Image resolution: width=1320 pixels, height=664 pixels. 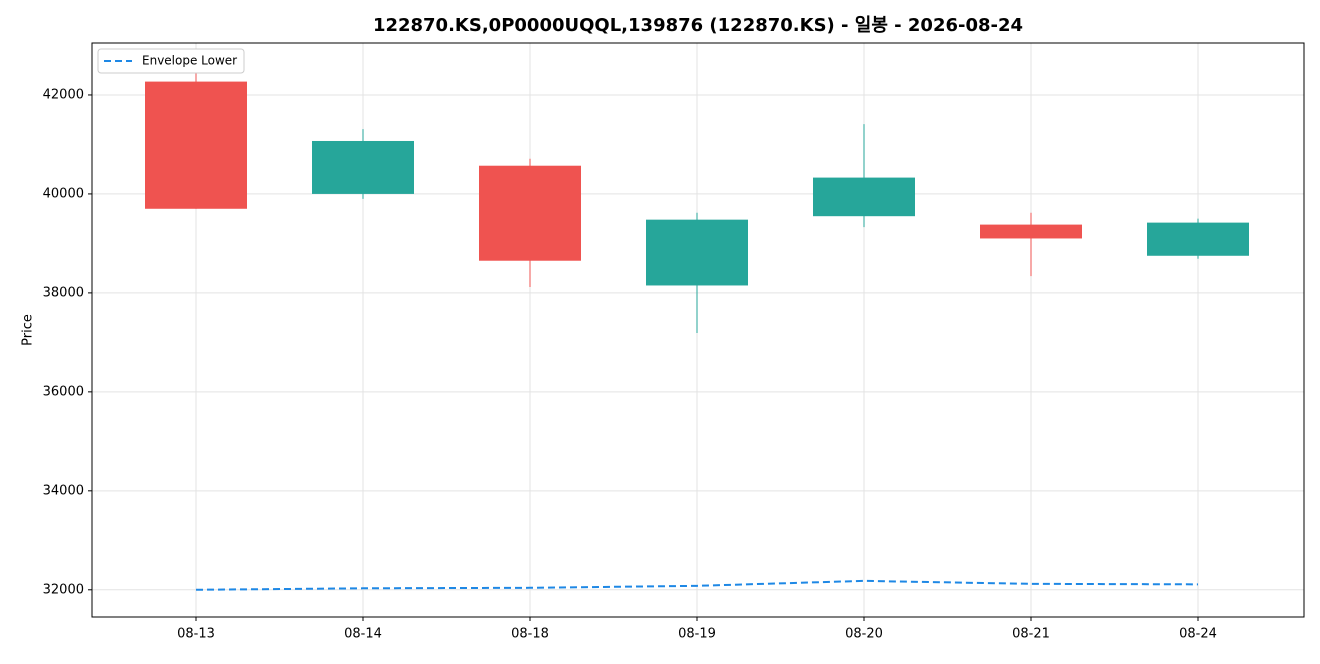 I want to click on y-tick-label: 40000, so click(x=63, y=193).